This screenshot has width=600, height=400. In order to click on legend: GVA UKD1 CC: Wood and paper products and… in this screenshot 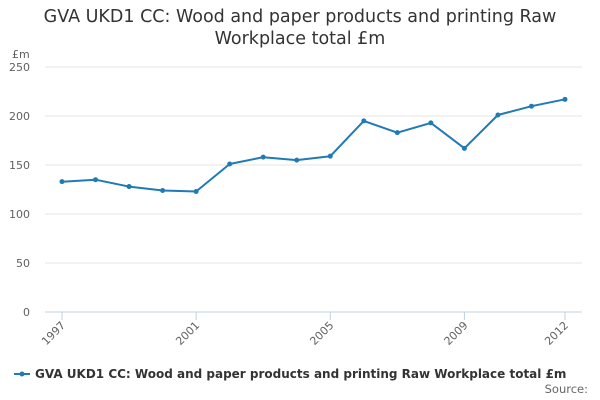, I will do `click(290, 374)`.